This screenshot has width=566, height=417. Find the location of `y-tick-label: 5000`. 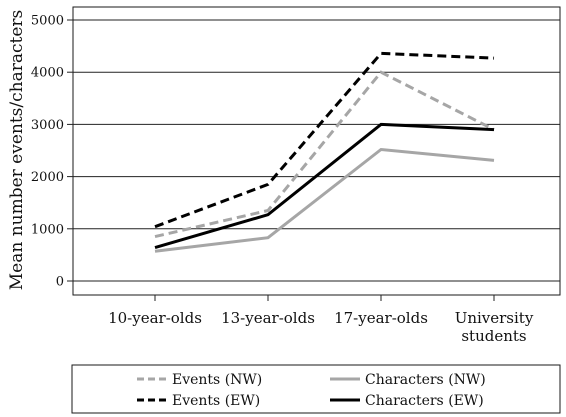

y-tick-label: 5000 is located at coordinates (47, 21).